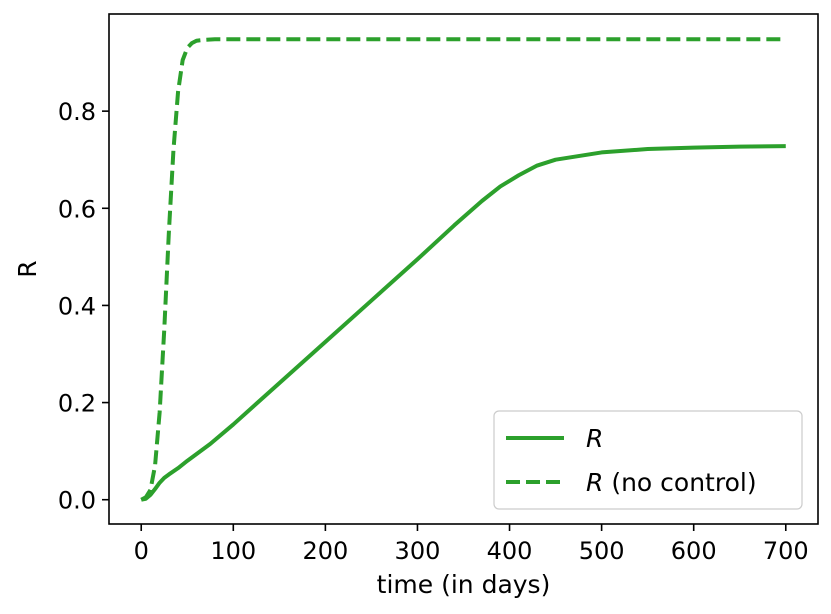  Describe the element at coordinates (141, 551) in the screenshot. I see `x-tick-label: 0` at that location.